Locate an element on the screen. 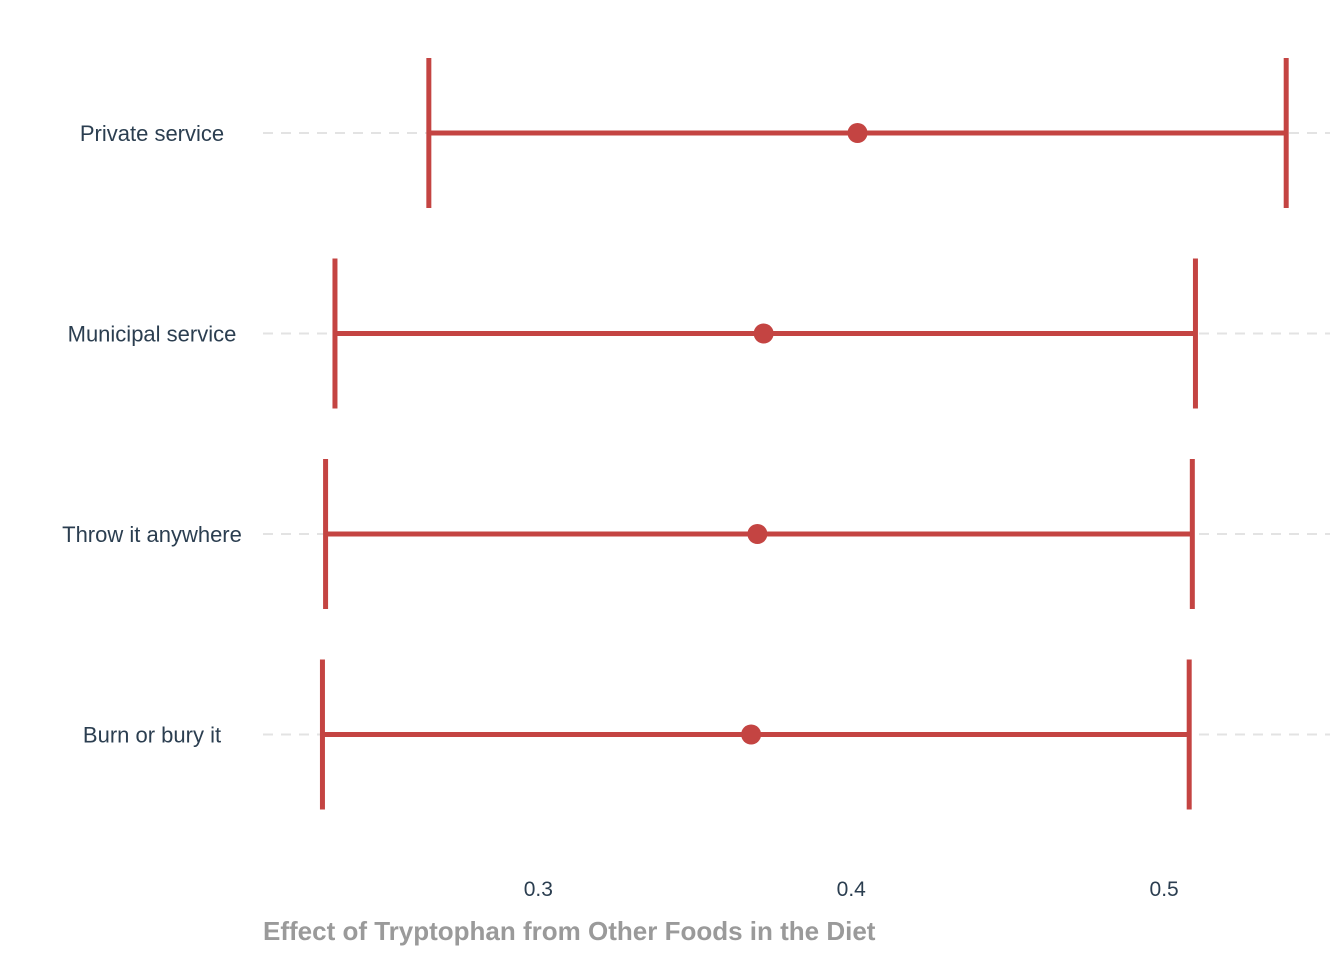 This screenshot has height=960, width=1344. category-label: Municipal service is located at coordinates (152, 334).